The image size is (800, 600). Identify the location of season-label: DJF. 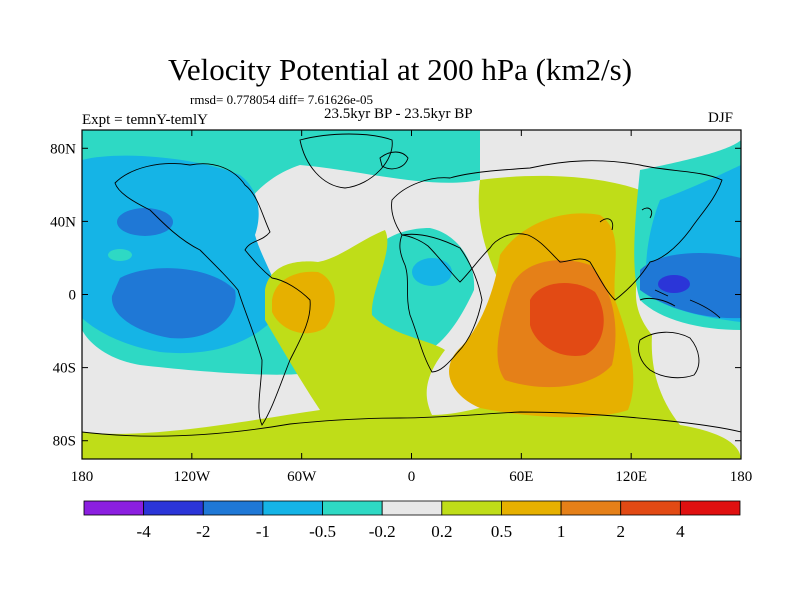
(721, 118).